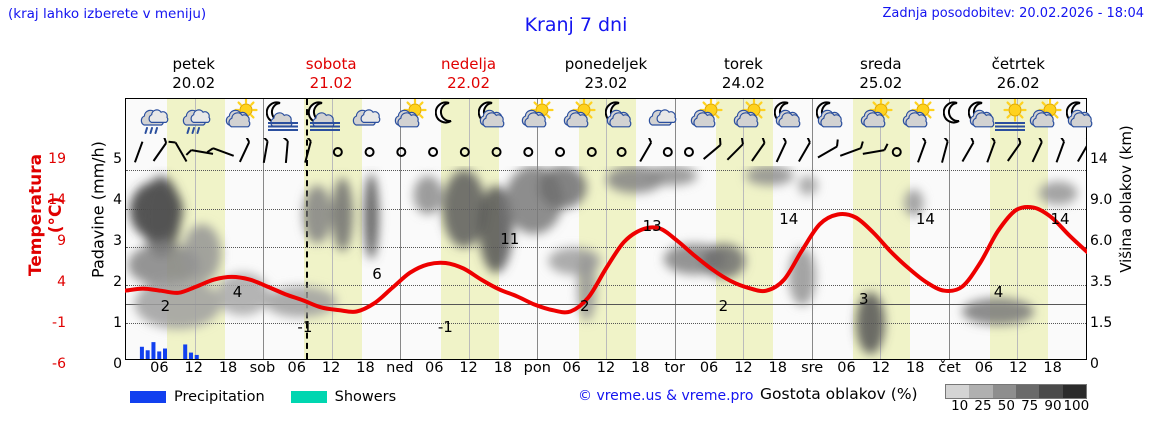 This screenshot has height=443, width=1152. I want to click on temp-label-13: 14, so click(1060, 218).